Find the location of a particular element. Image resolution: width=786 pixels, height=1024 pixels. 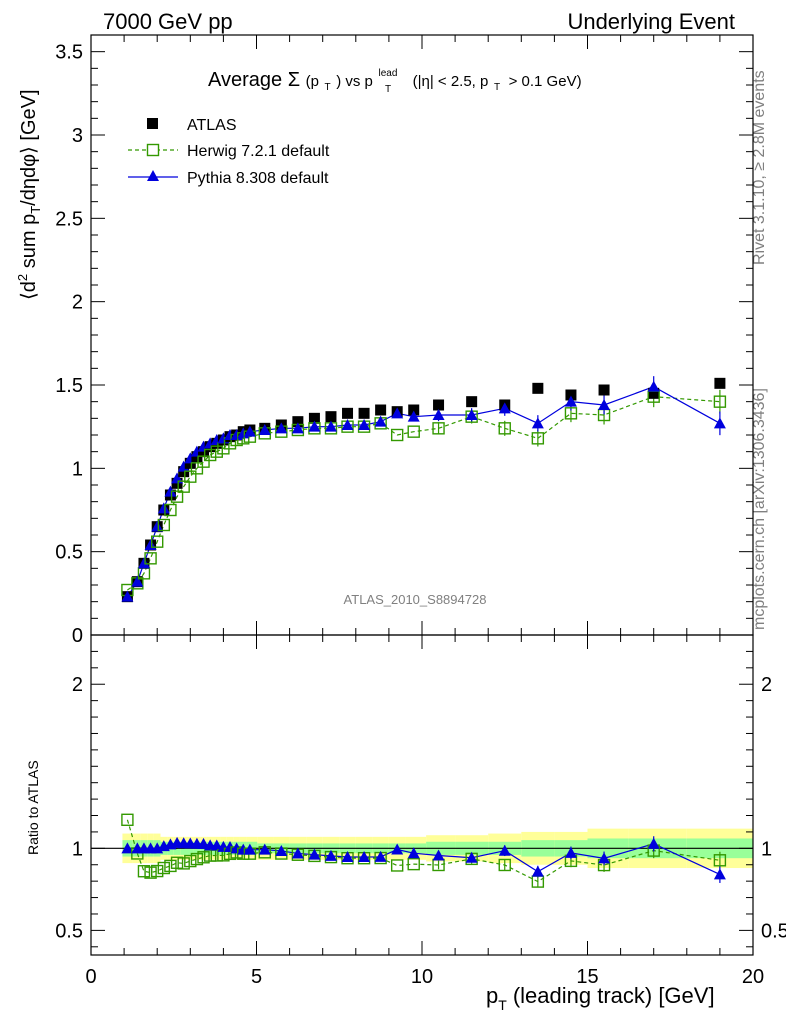

legend-label-herwig: Herwig 7.2.1 default is located at coordinates (258, 151).